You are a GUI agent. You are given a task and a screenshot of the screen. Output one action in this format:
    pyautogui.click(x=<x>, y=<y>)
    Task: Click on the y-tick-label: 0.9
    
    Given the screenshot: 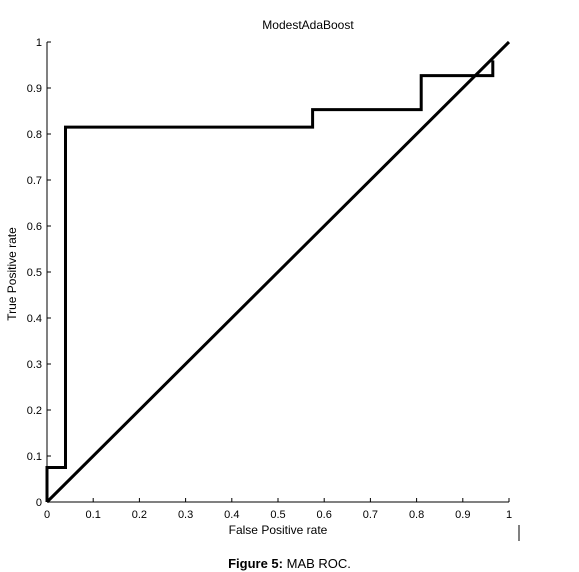 What is the action you would take?
    pyautogui.click(x=34, y=89)
    